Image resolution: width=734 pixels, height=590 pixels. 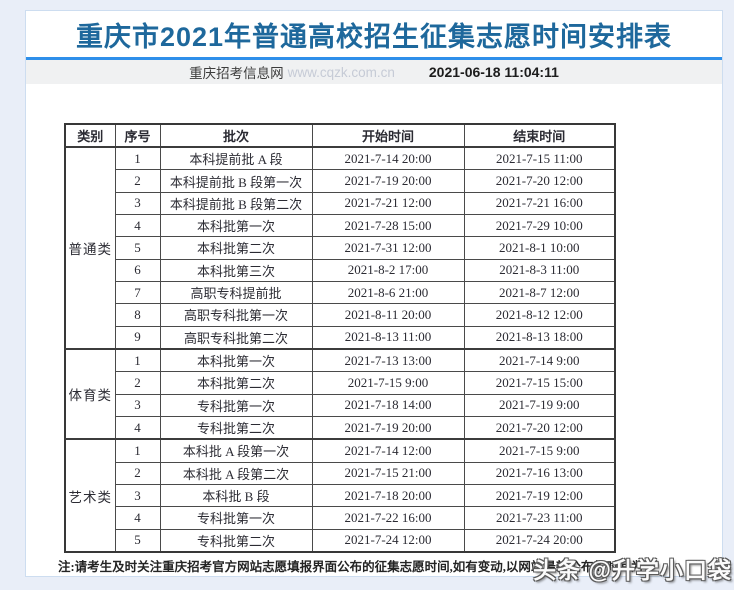 What do you see at coordinates (236, 270) in the screenshot?
I see `batch-cell: 本科批第三次` at bounding box center [236, 270].